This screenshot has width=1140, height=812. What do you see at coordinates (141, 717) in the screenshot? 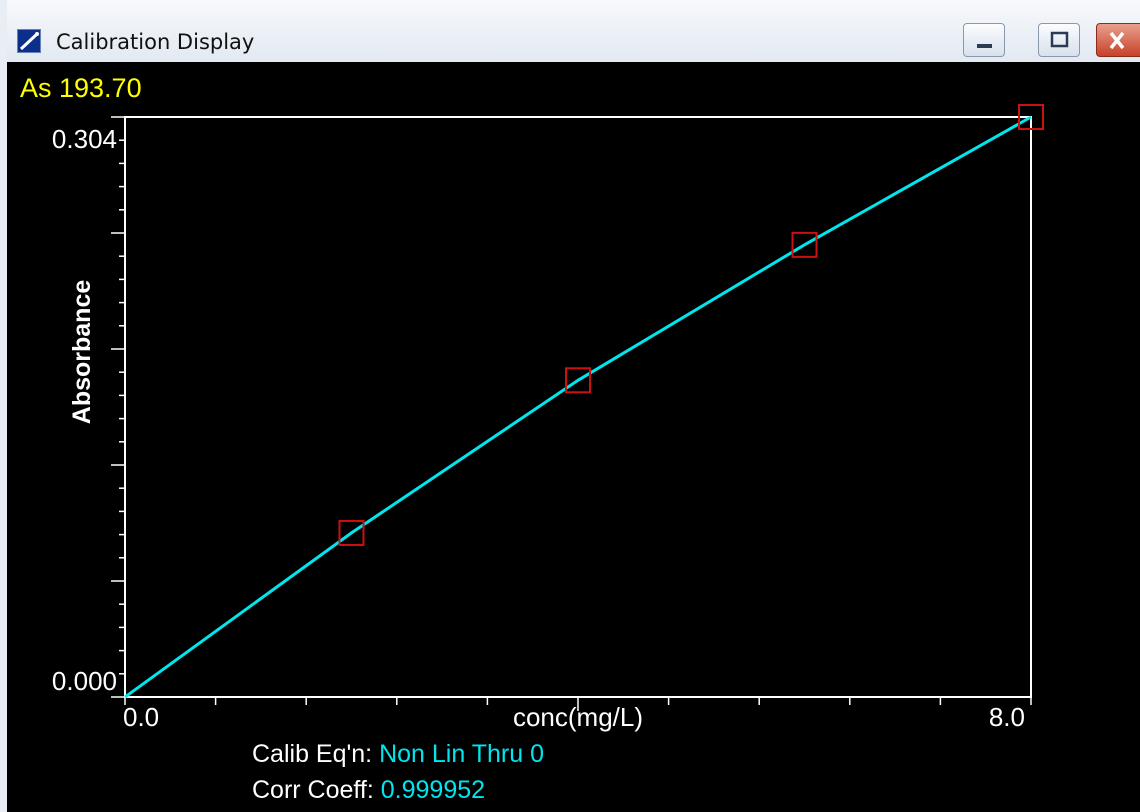
I see `x-tick-label-min: 0.0` at bounding box center [141, 717].